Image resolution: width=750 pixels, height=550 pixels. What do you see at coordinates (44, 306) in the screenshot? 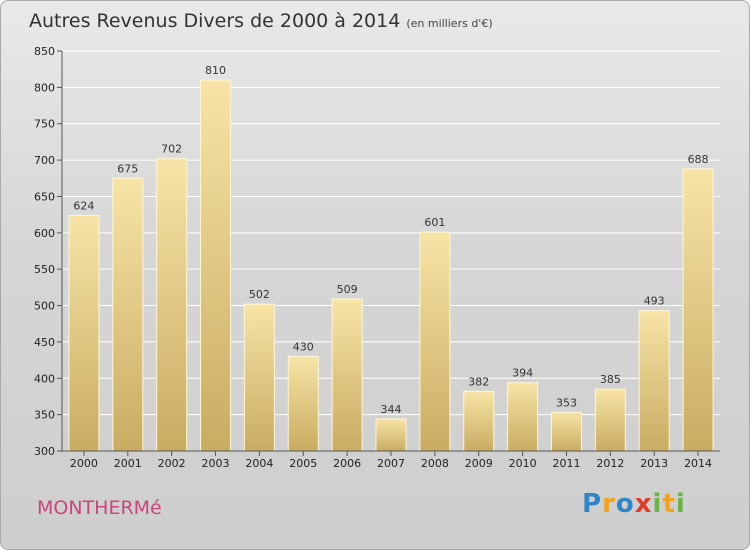
I see `y-tick-label: 500` at bounding box center [44, 306].